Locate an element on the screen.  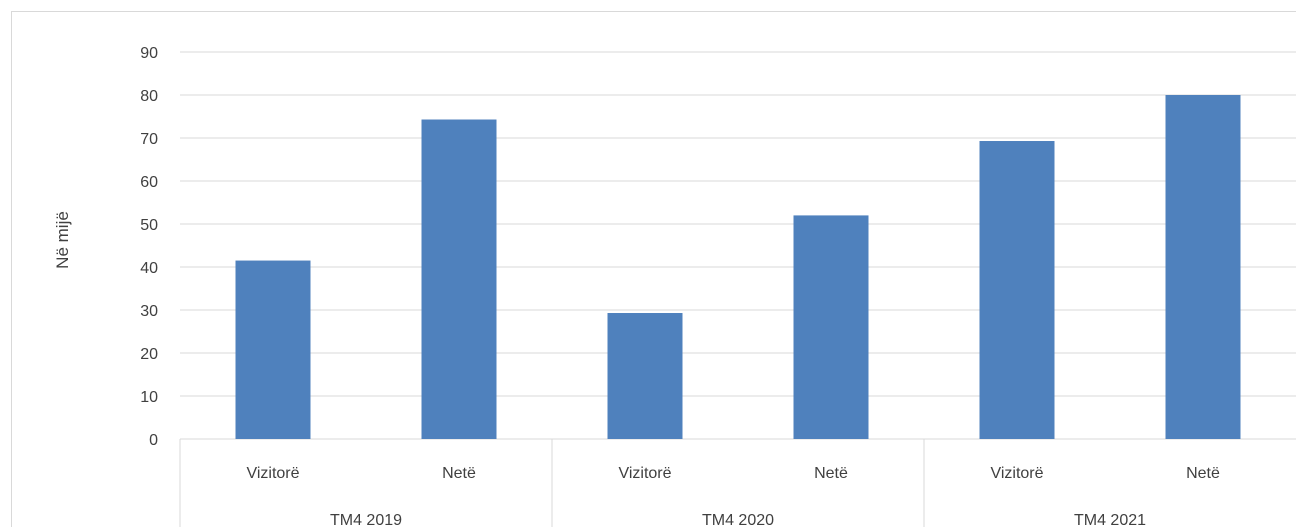
y-axis-label: Në mijë is located at coordinates (62, 240).